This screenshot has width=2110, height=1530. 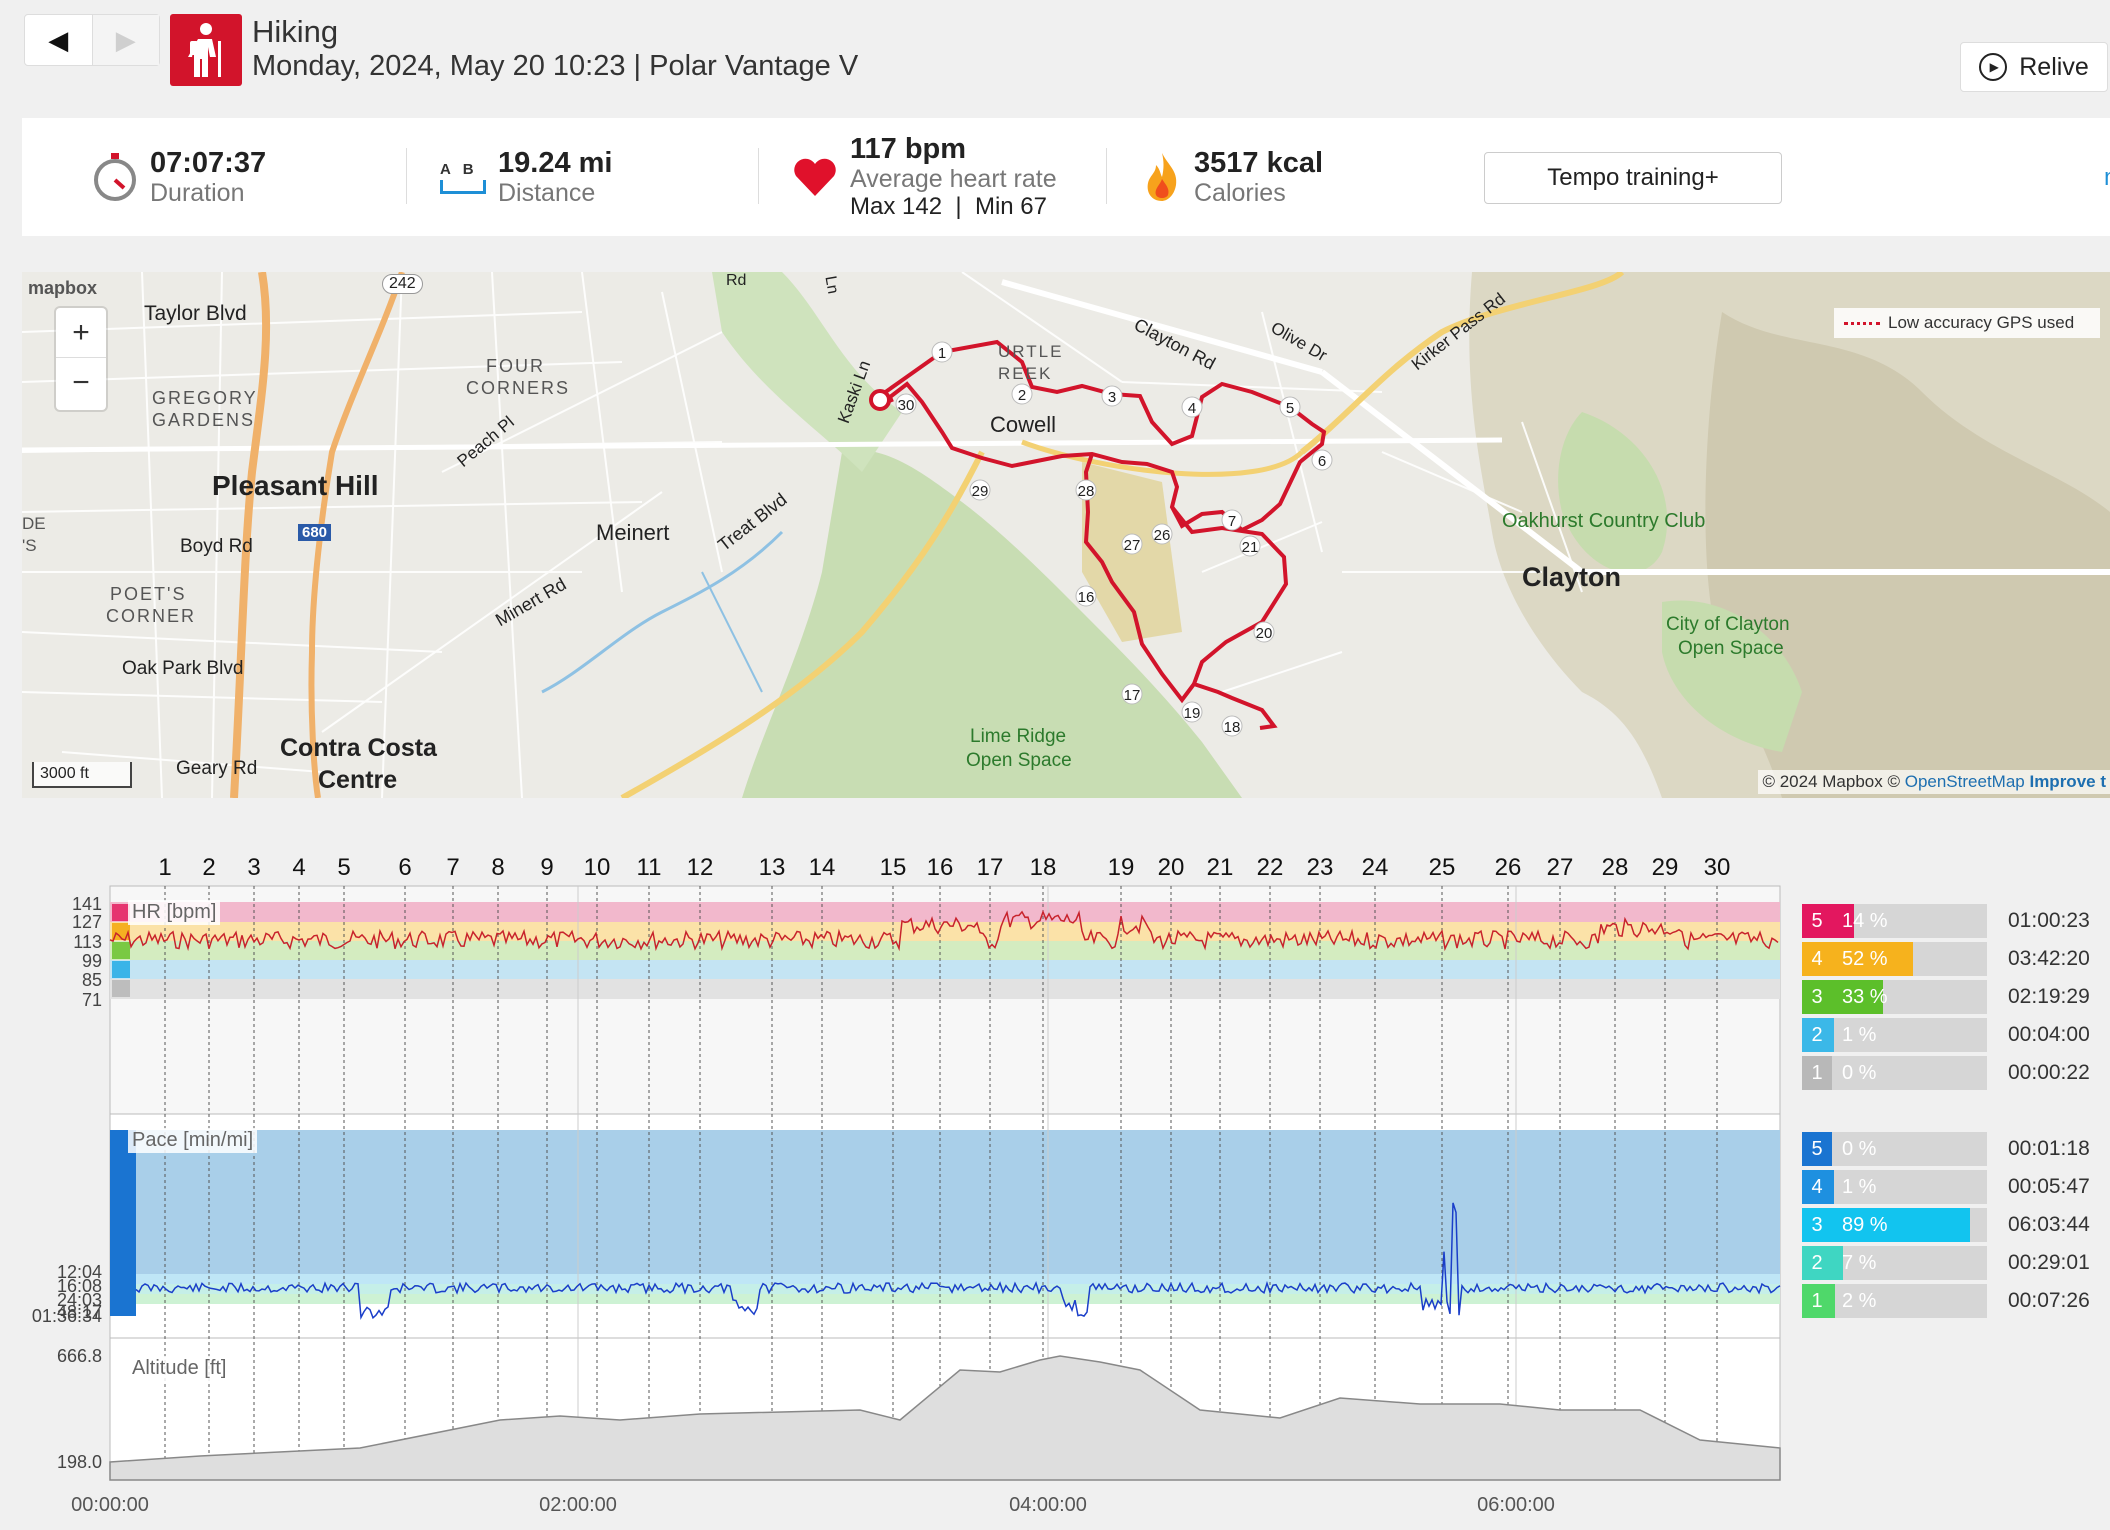 What do you see at coordinates (29, 545) in the screenshot?
I see `map-label: 'S` at bounding box center [29, 545].